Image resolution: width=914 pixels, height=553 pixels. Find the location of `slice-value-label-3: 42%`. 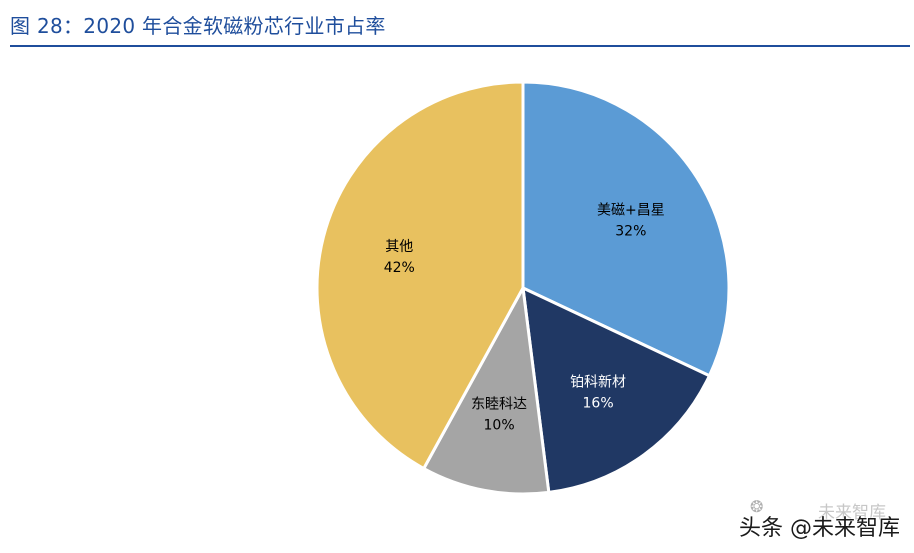

slice-value-label-3: 42% is located at coordinates (399, 268).